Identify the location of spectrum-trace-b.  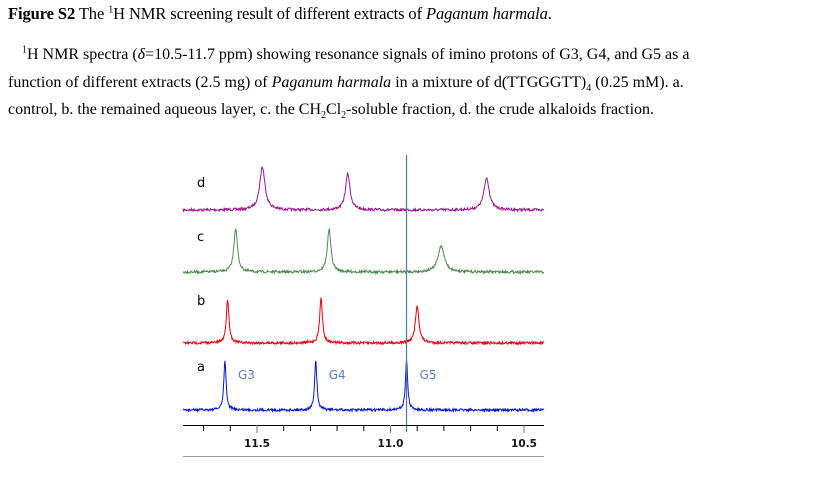
(363, 321).